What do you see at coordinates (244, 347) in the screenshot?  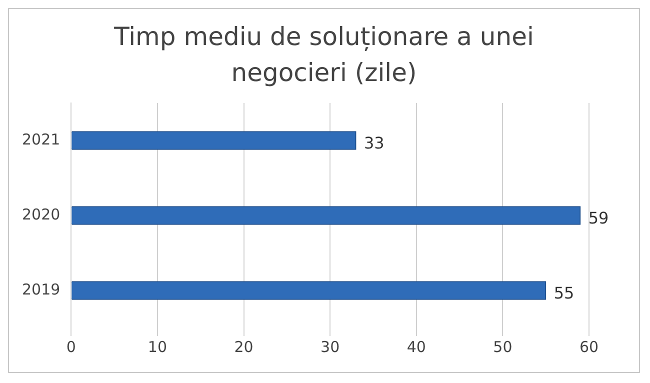 I see `x-tick-label: 20` at bounding box center [244, 347].